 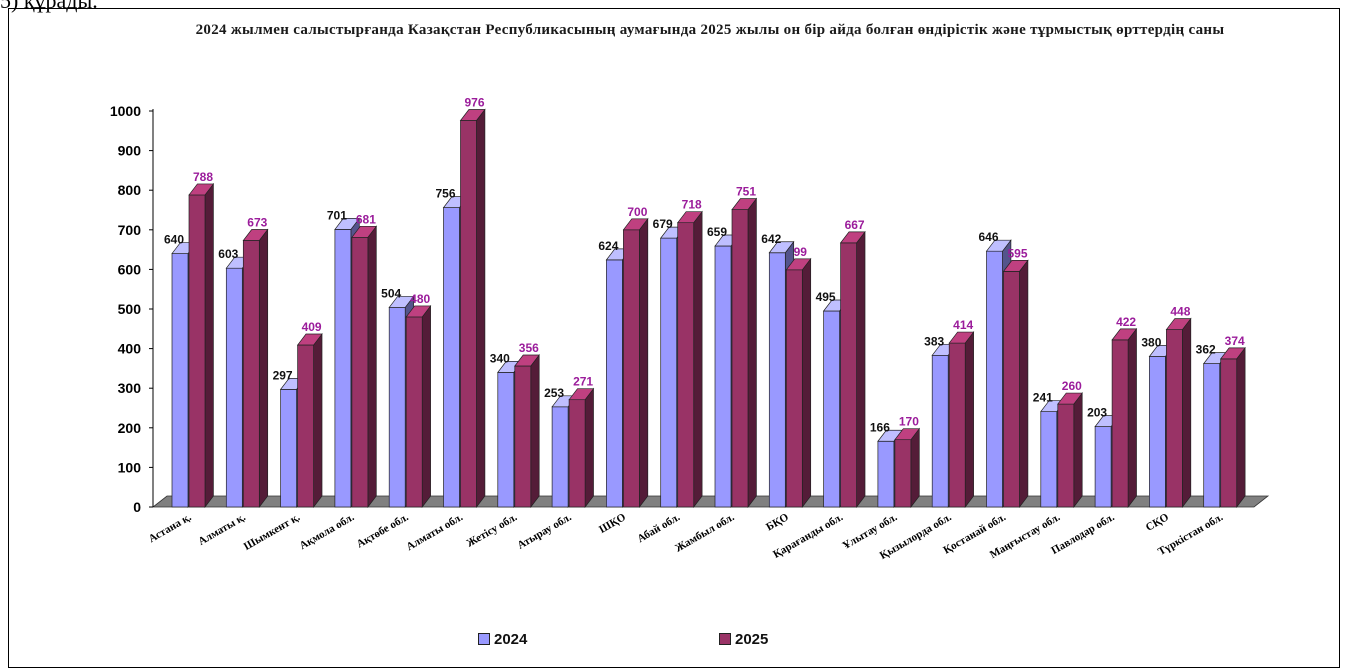 I want to click on data-label-2025: 667, so click(x=855, y=225).